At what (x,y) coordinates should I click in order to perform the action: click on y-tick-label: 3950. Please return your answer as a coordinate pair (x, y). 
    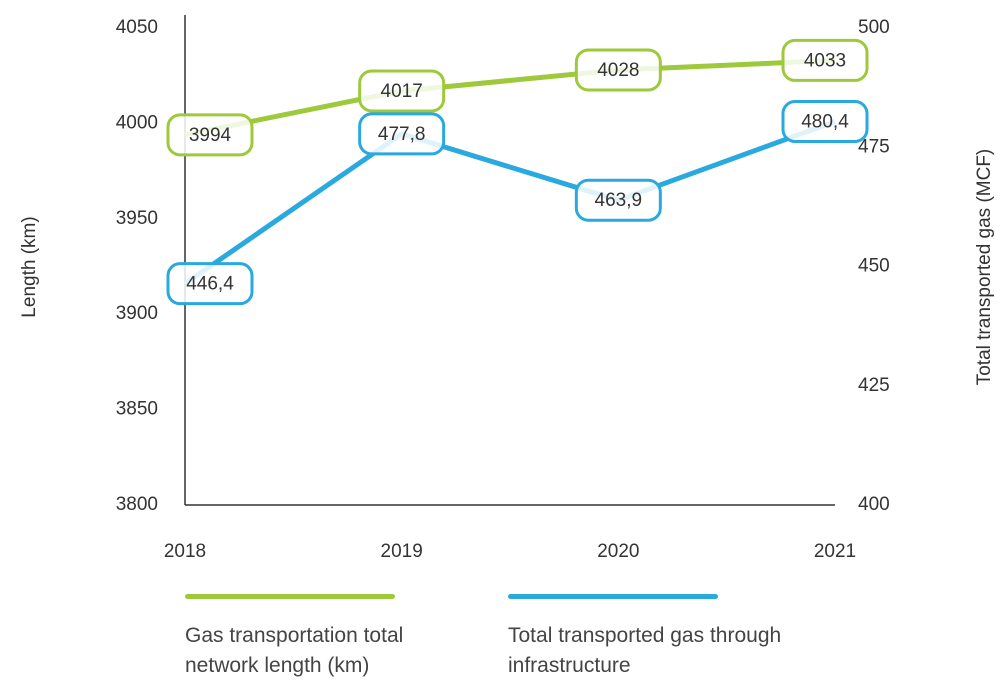
    Looking at the image, I should click on (137, 218).